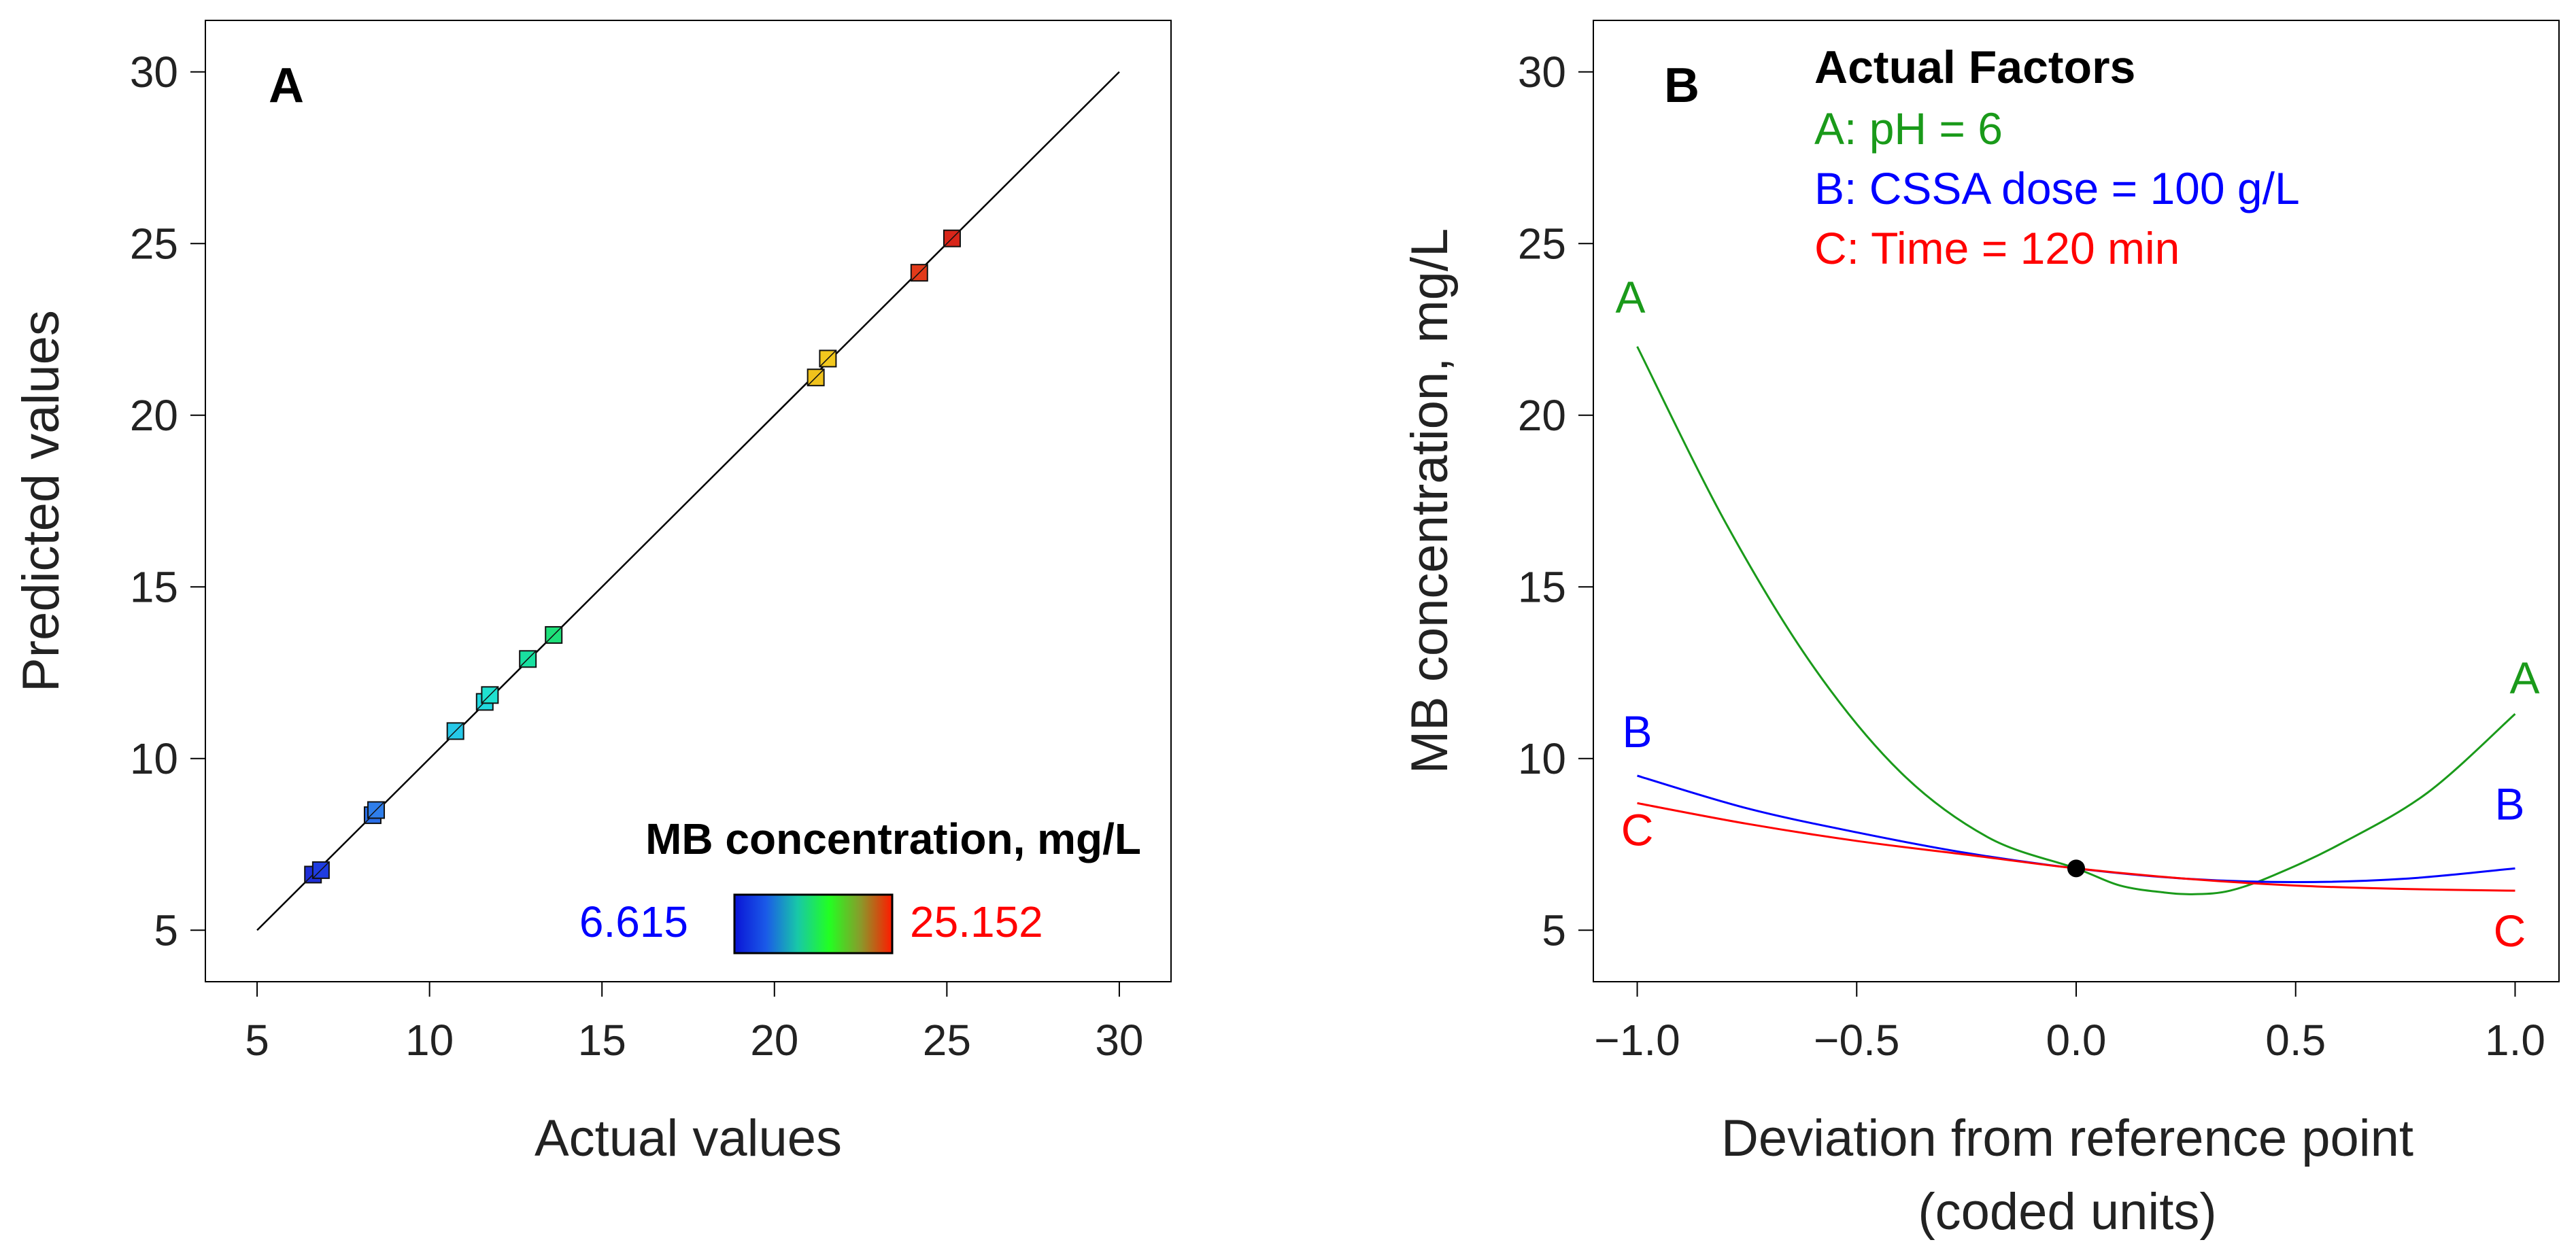 This screenshot has height=1255, width=2576. I want to click on series-label-b-right: B, so click(2509, 803).